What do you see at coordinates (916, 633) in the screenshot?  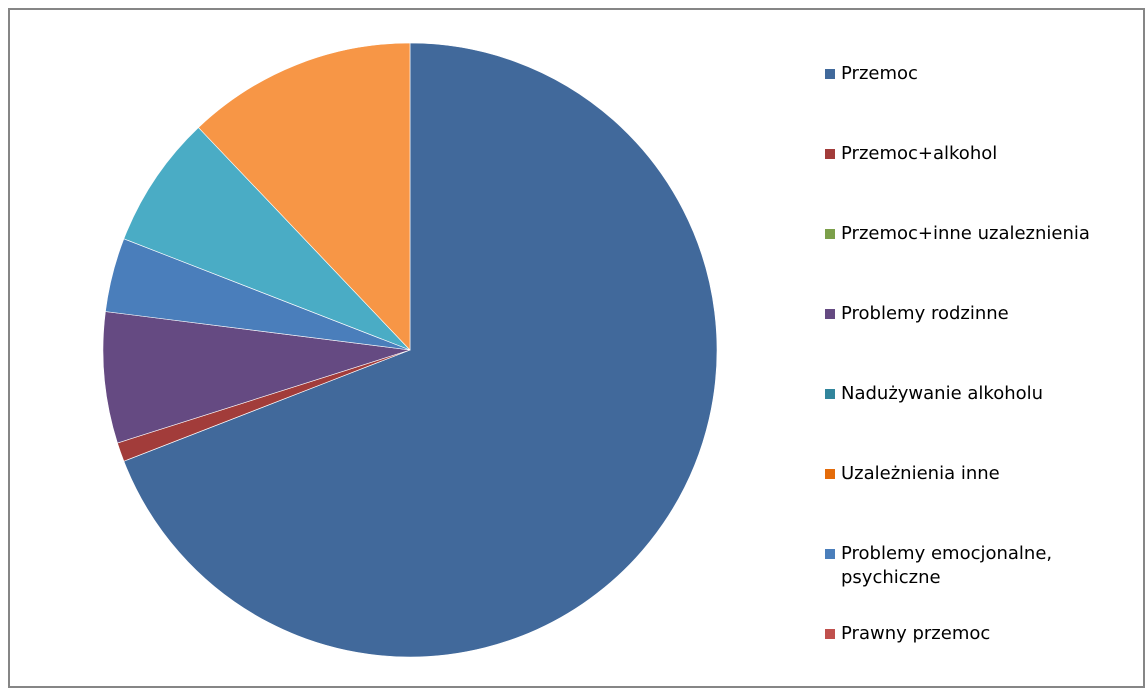 I see `legend-label: Prawny przemoc` at bounding box center [916, 633].